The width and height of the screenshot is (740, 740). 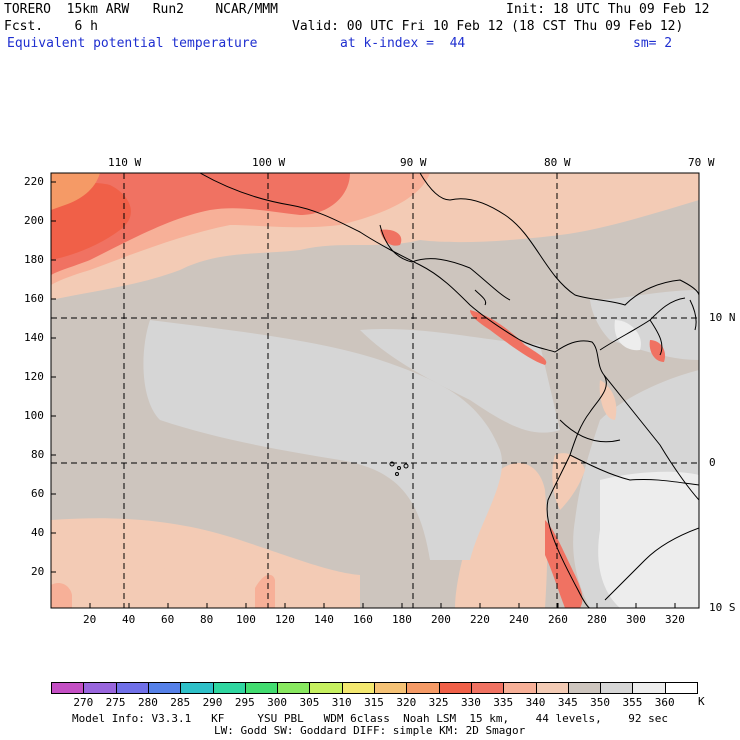 I want to click on y-tick-label: 140, so click(x=34, y=337).